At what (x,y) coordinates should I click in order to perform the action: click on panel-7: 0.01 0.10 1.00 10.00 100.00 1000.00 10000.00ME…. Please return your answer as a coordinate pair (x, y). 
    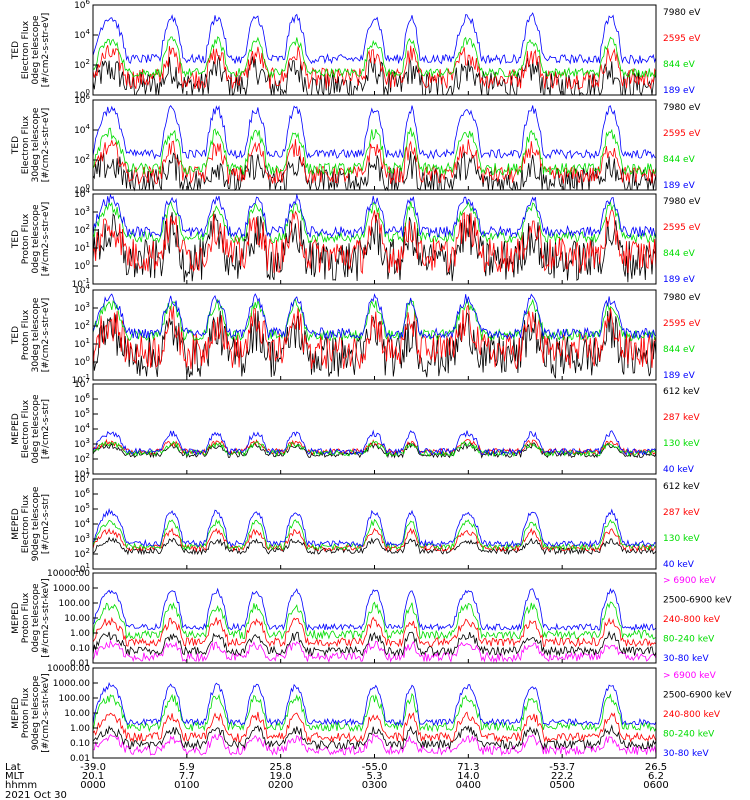
    Looking at the image, I should click on (371, 619).